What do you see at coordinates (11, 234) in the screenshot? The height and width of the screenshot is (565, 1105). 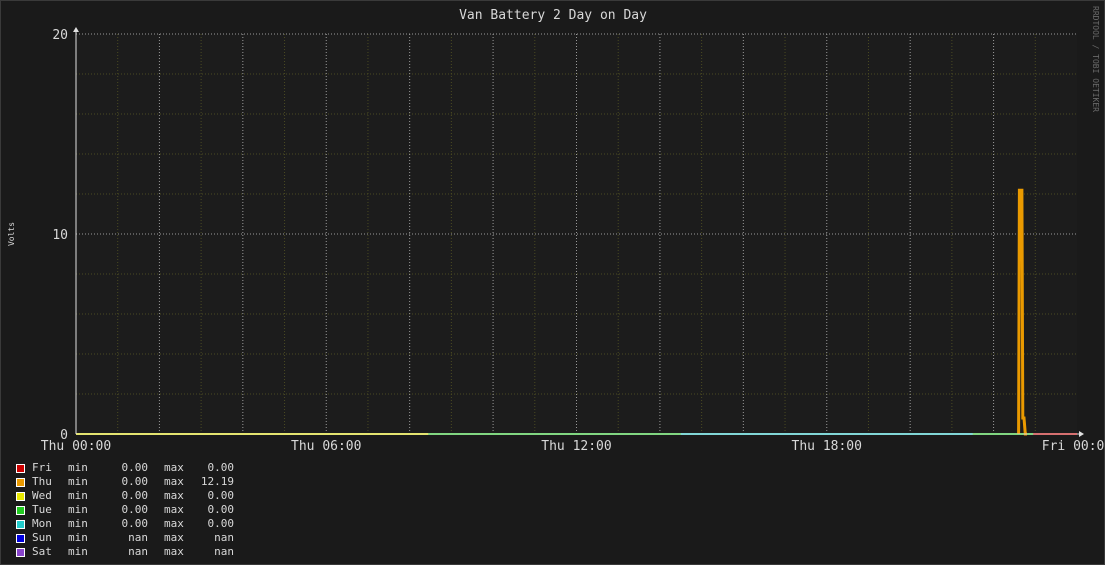 I see `y-axis-label: Volts` at bounding box center [11, 234].